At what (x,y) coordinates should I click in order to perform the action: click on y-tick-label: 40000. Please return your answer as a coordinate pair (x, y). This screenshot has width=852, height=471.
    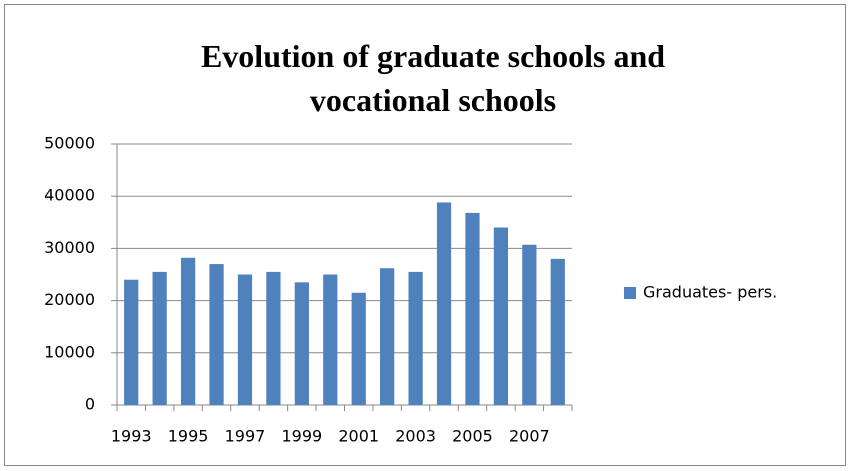
    Looking at the image, I should click on (69, 195).